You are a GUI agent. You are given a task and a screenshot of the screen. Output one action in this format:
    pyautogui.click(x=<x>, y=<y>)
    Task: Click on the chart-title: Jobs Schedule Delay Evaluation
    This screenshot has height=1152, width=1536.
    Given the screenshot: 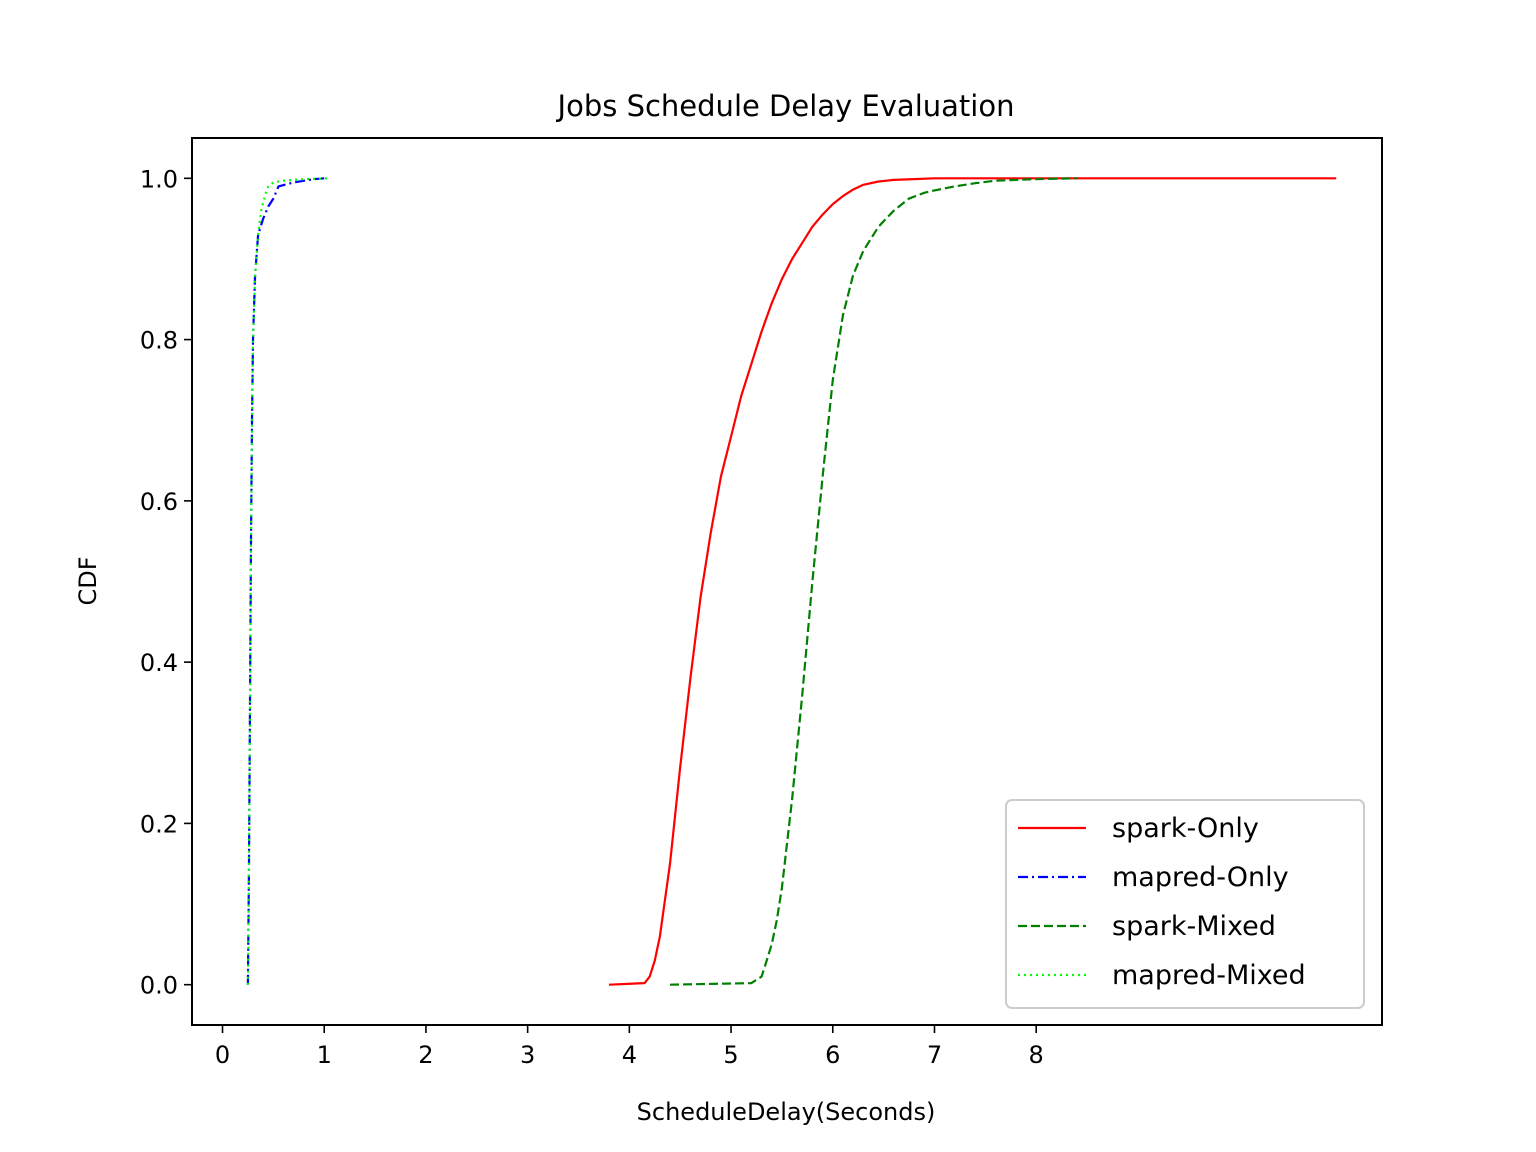 What is the action you would take?
    pyautogui.click(x=785, y=106)
    